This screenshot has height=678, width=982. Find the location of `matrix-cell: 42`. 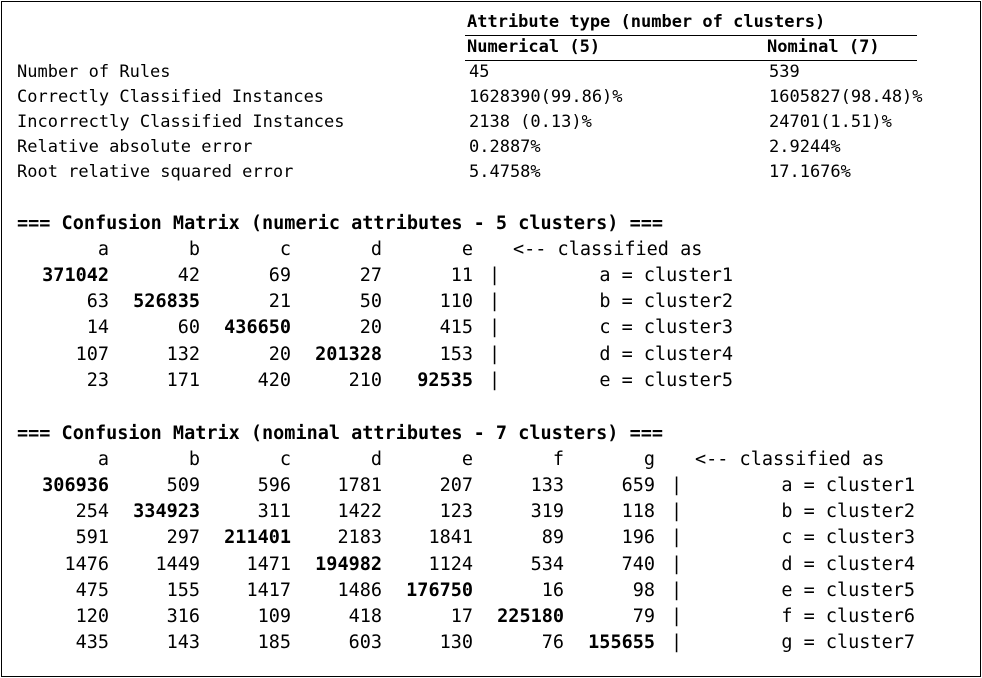

matrix-cell: 42 is located at coordinates (188, 275).